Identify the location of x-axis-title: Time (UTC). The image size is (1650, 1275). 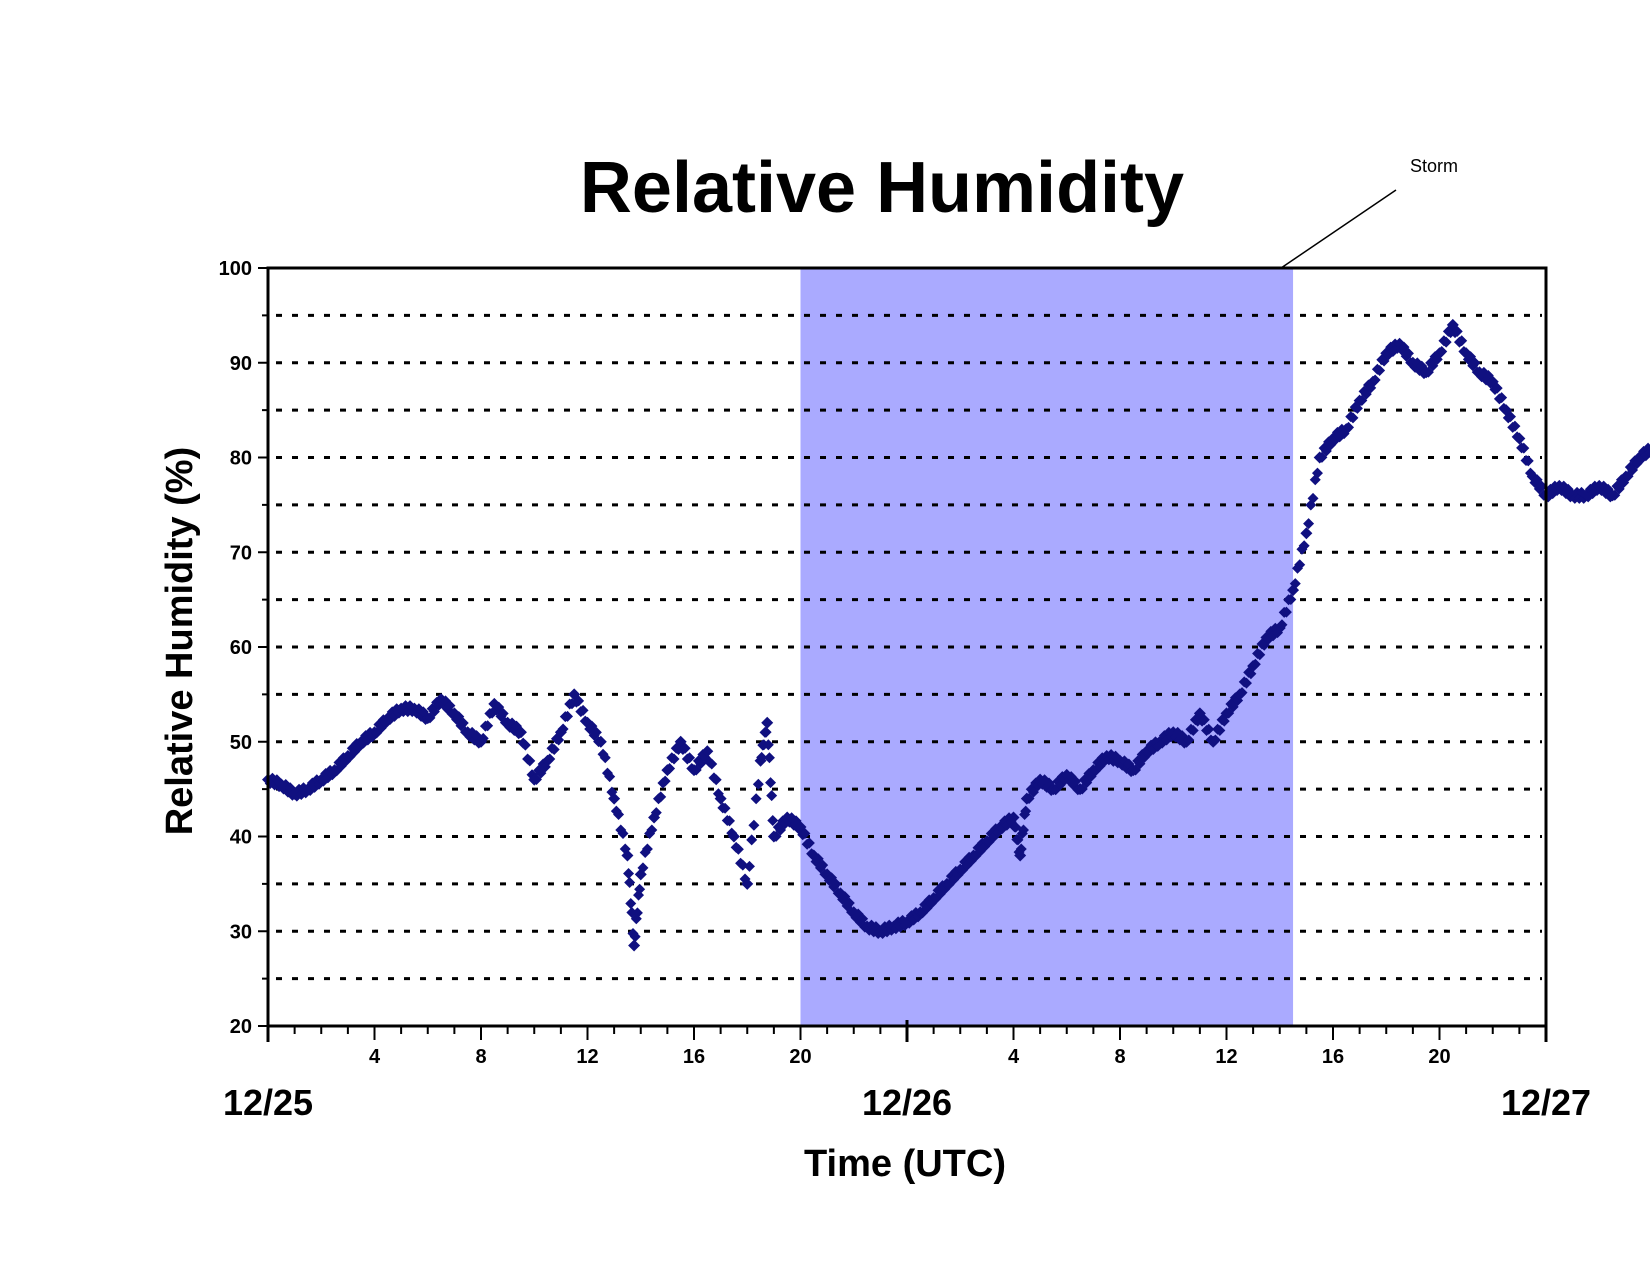
(905, 1164).